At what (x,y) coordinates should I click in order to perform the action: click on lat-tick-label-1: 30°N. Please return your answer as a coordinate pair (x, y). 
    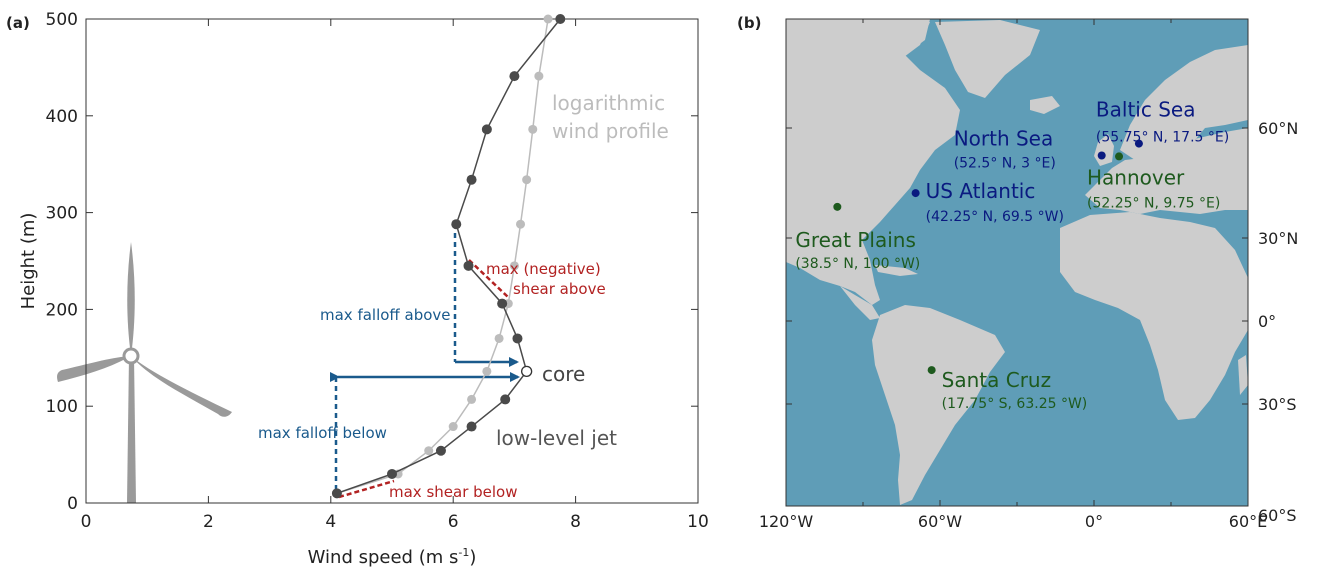
    Looking at the image, I should click on (1278, 238).